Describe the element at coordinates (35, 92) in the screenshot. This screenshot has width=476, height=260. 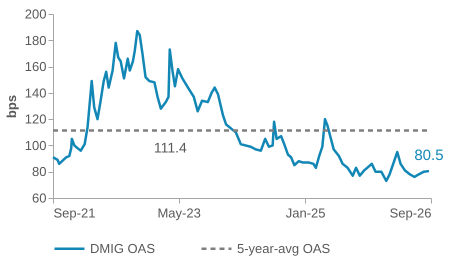
I see `y-tick-label: 140` at that location.